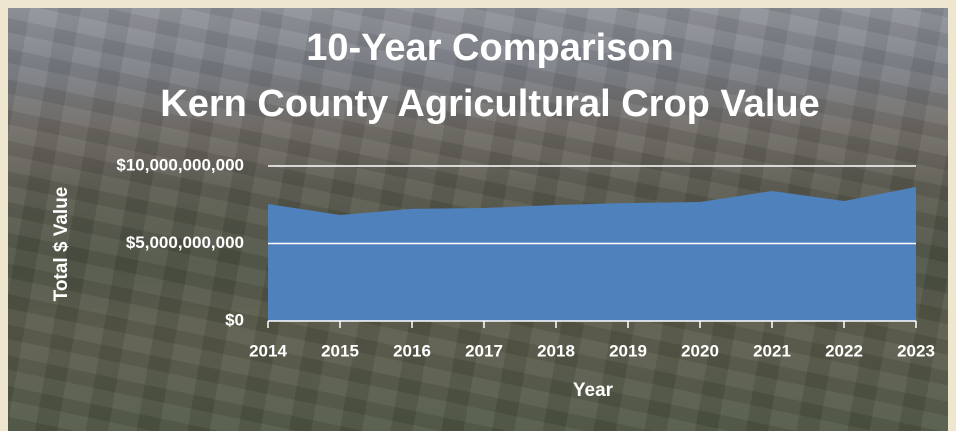 The image size is (956, 431). Describe the element at coordinates (556, 350) in the screenshot. I see `x-tick-label: 2018` at that location.